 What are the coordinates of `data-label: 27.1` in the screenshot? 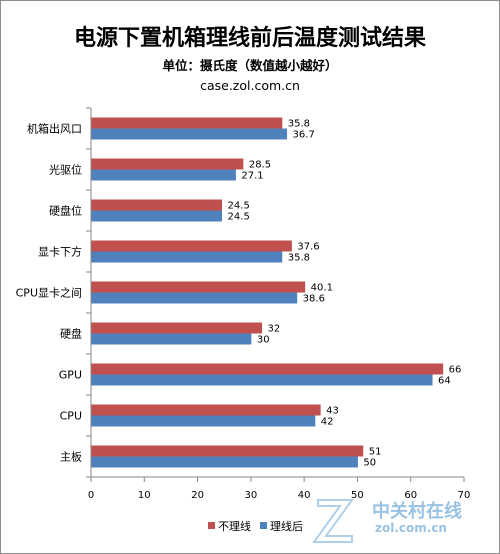 It's located at (252, 176).